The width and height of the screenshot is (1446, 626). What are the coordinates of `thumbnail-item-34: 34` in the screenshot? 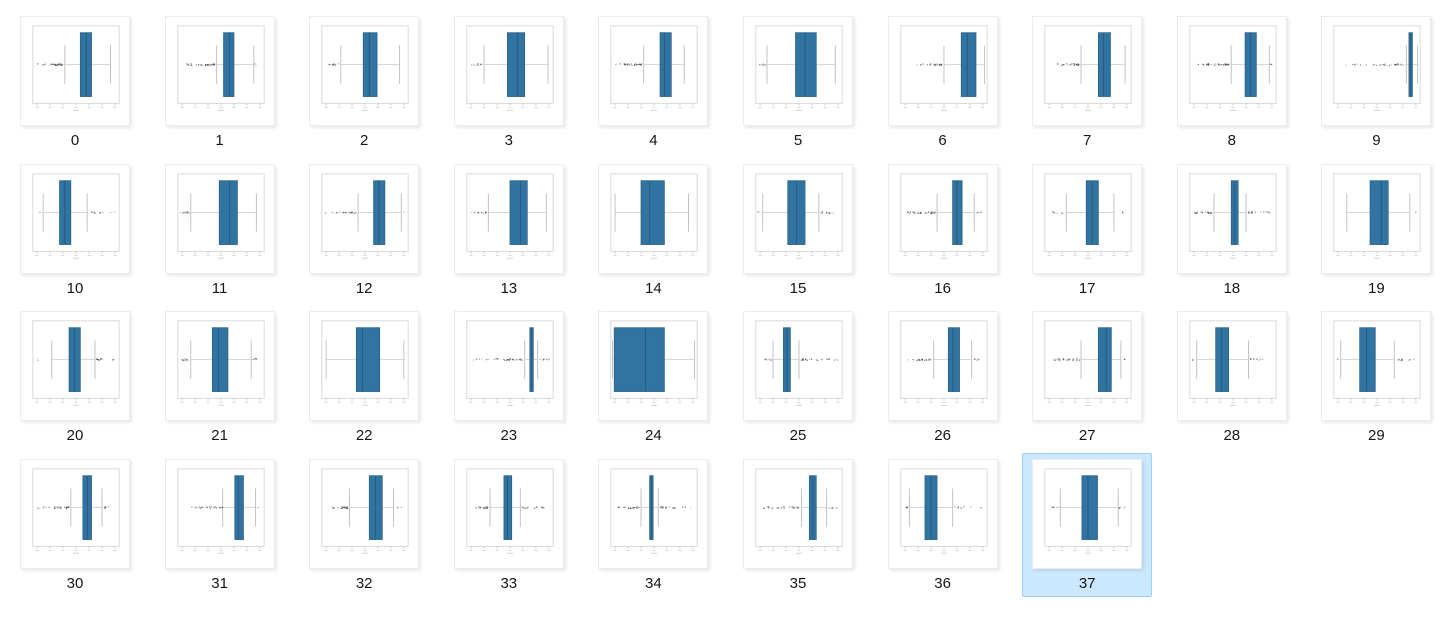 It's located at (653, 525).